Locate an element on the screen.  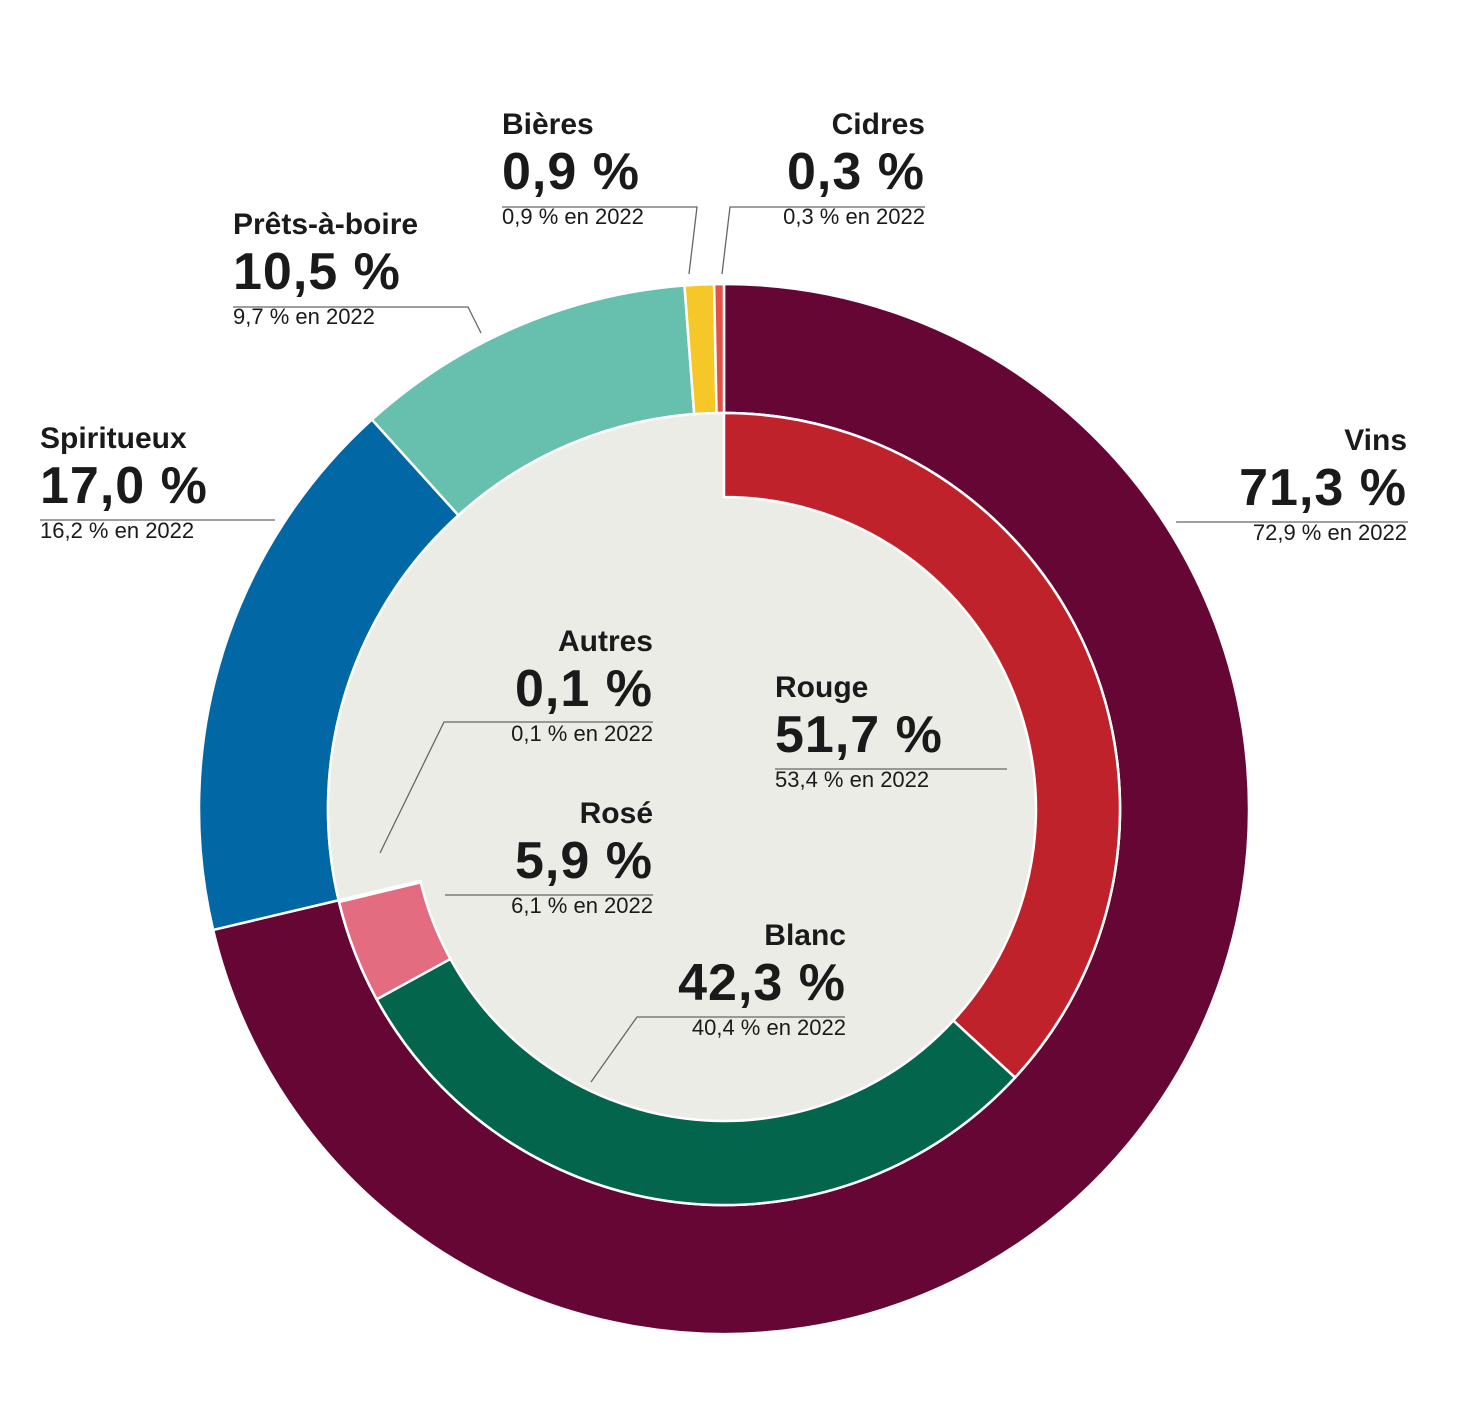
label-name: Blanc is located at coordinates (805, 935).